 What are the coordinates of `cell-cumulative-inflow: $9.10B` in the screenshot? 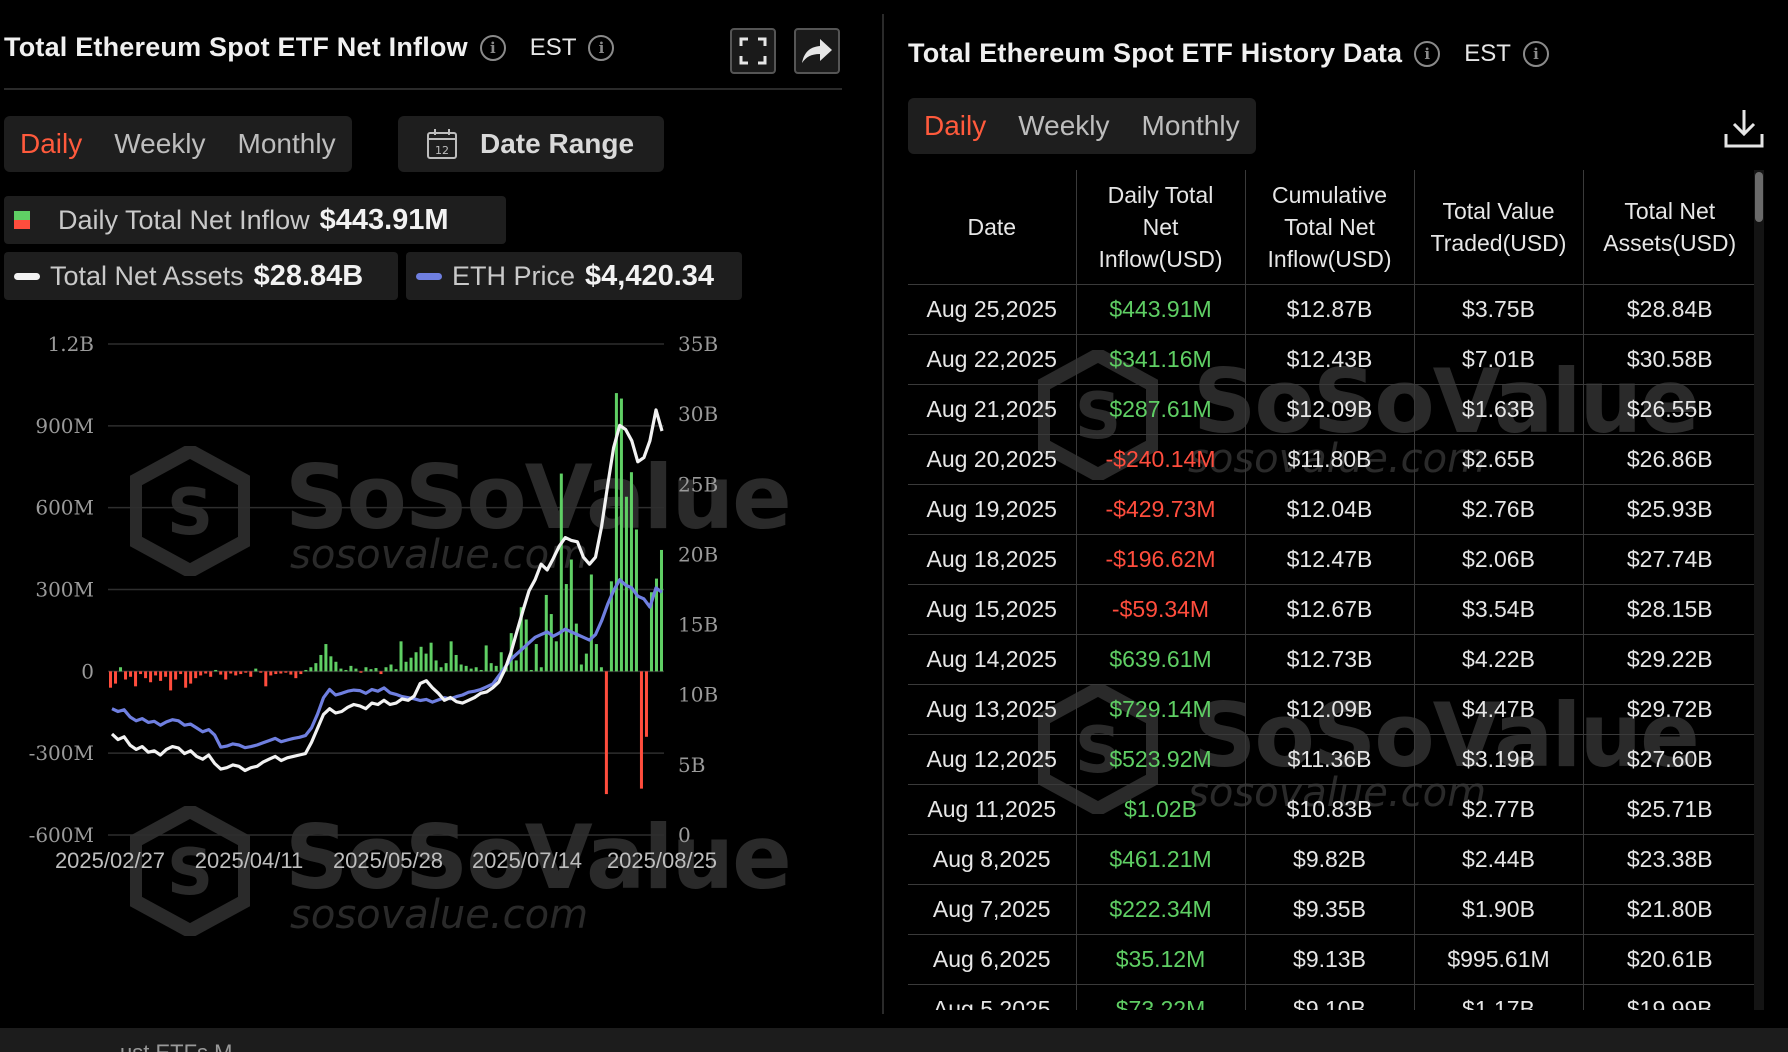 It's located at (1329, 997).